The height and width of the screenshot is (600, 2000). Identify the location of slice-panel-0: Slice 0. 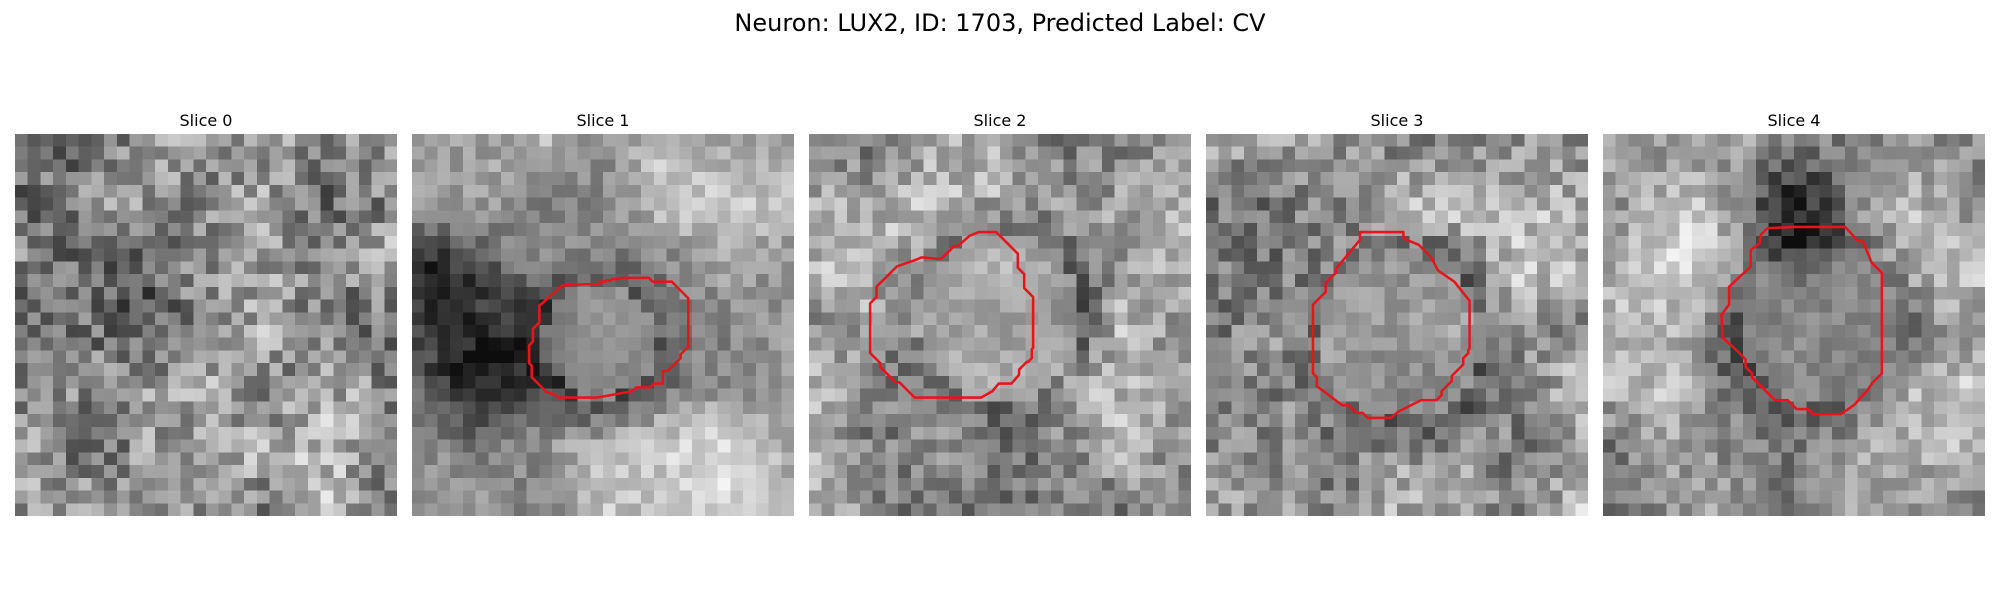
(206, 312).